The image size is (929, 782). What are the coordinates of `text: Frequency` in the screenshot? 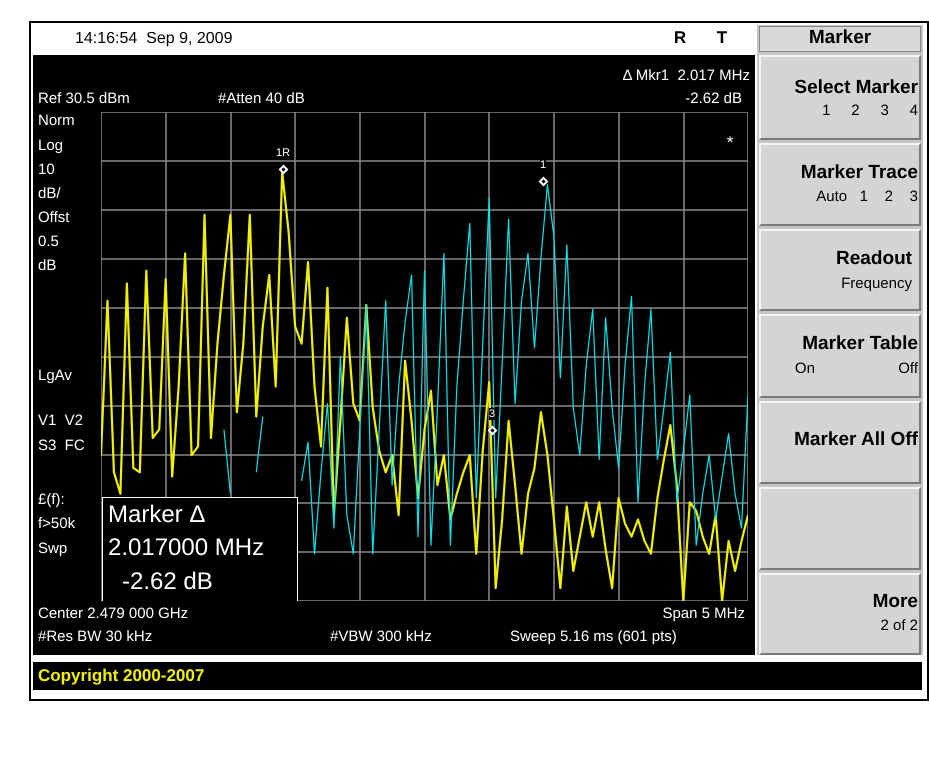 It's located at (876, 284).